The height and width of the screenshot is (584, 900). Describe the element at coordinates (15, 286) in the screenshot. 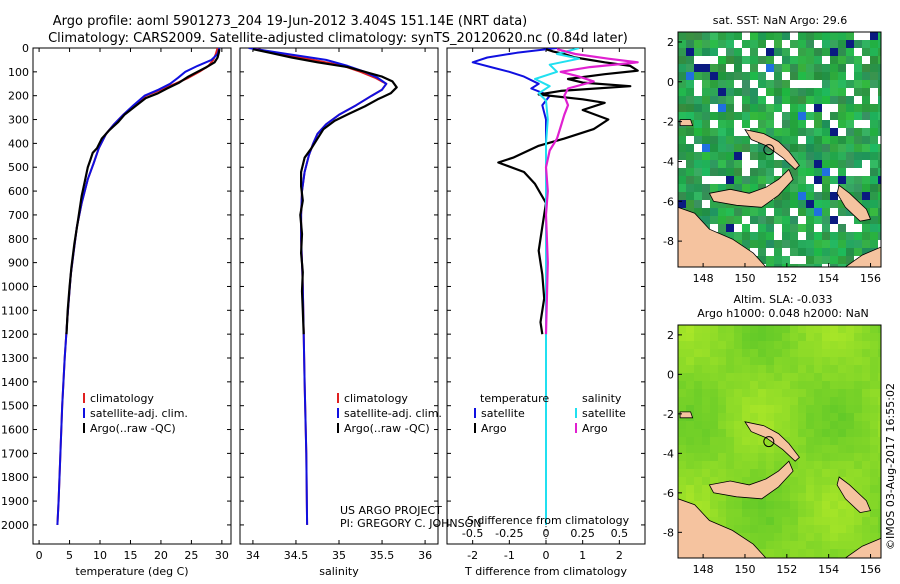

I see `depth-tick-label: 1000` at that location.